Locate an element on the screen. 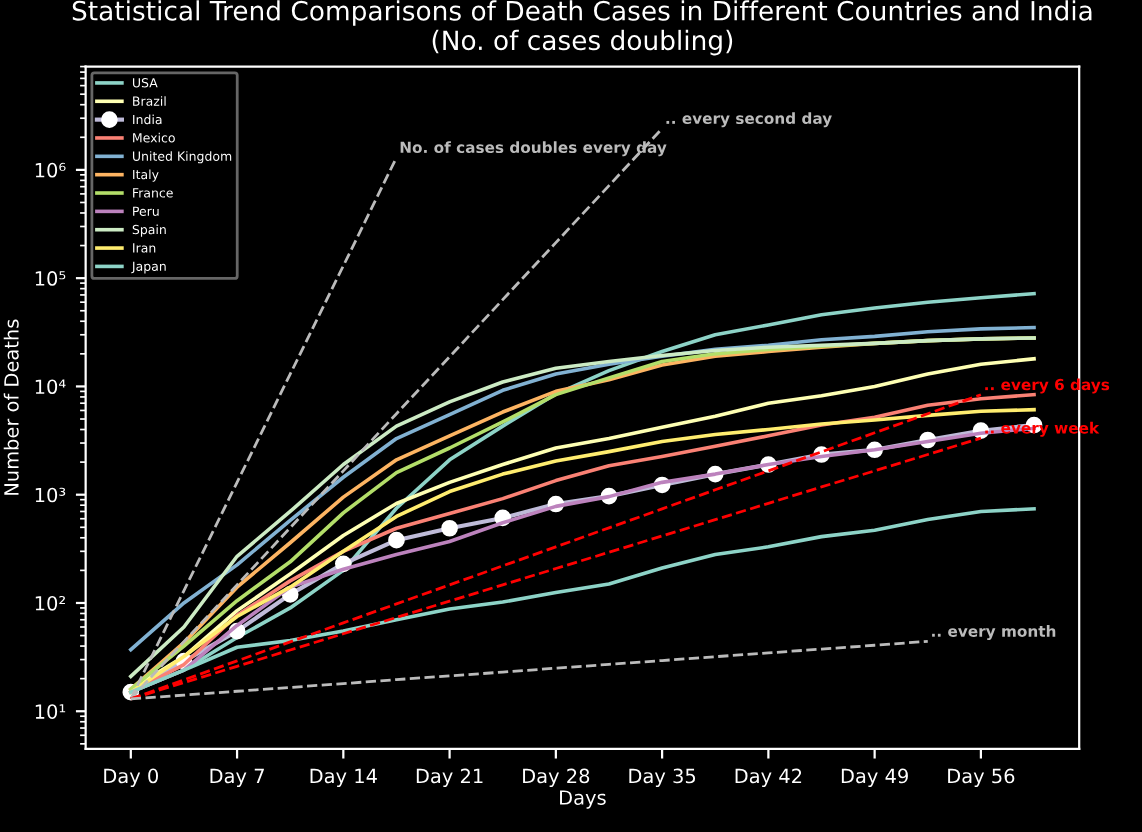 Image resolution: width=1142 pixels, height=832 pixels. y-tick-label: 10⁶ is located at coordinates (50, 170).